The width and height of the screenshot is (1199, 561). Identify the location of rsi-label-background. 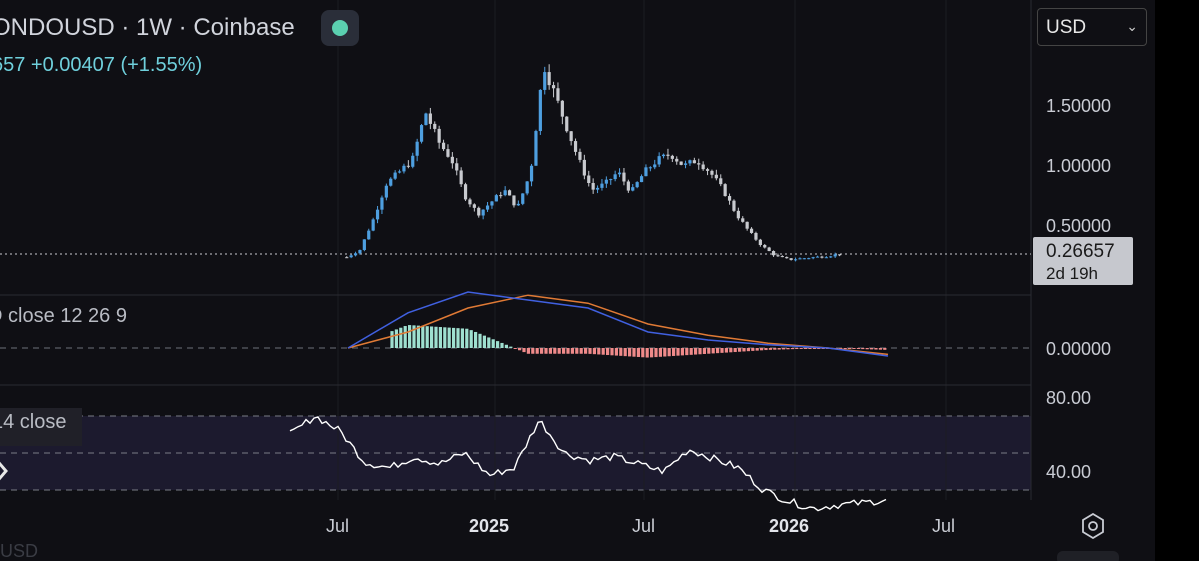
(41, 427).